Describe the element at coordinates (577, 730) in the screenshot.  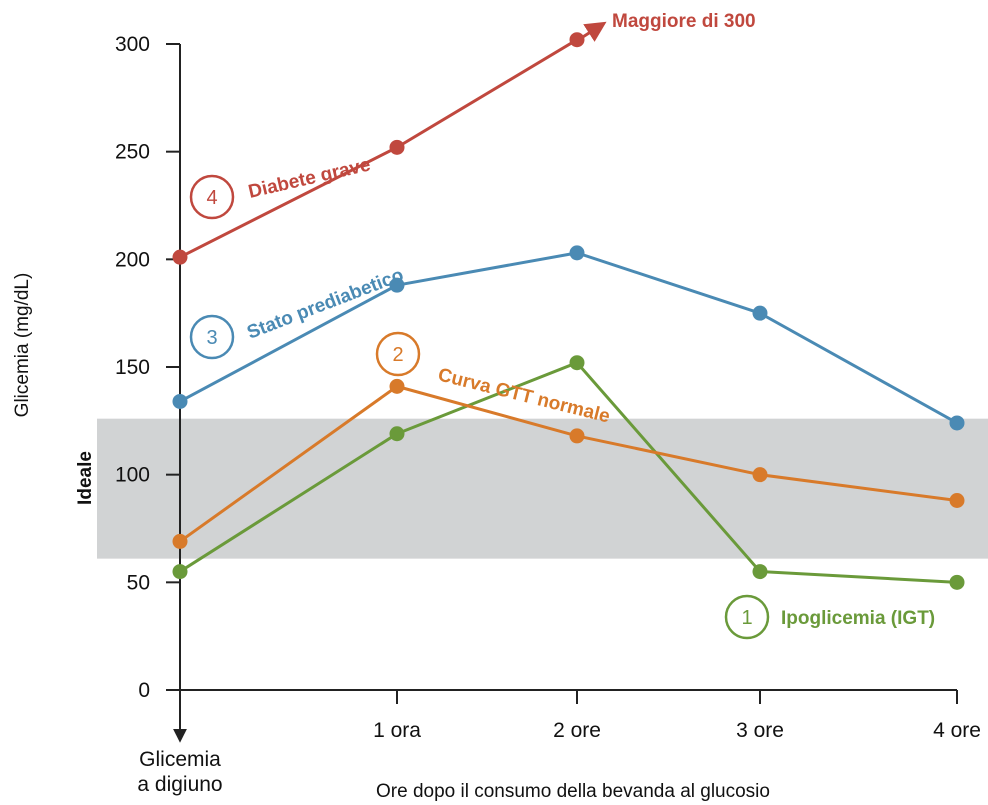
I see `x-tick-label: 2 ore` at that location.